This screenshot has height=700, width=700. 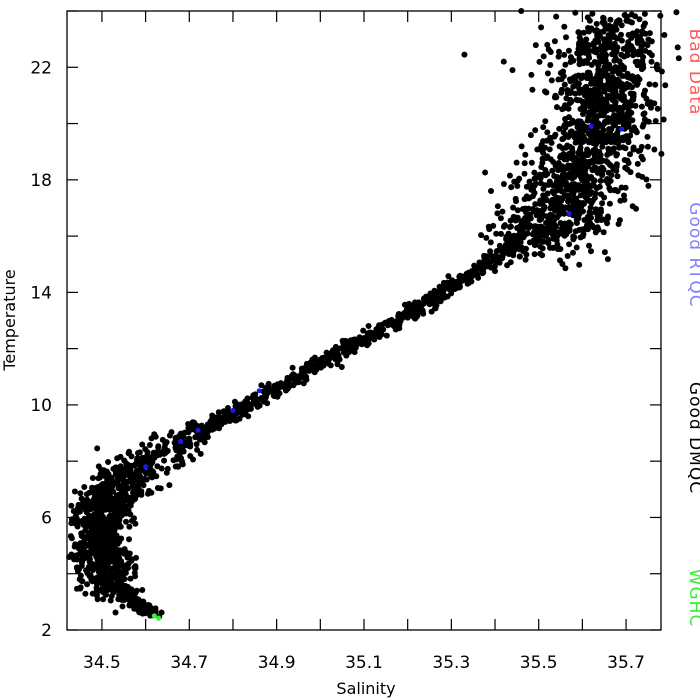 I want to click on legend-entry-good-rtqc: Good RTQC, so click(x=692, y=254).